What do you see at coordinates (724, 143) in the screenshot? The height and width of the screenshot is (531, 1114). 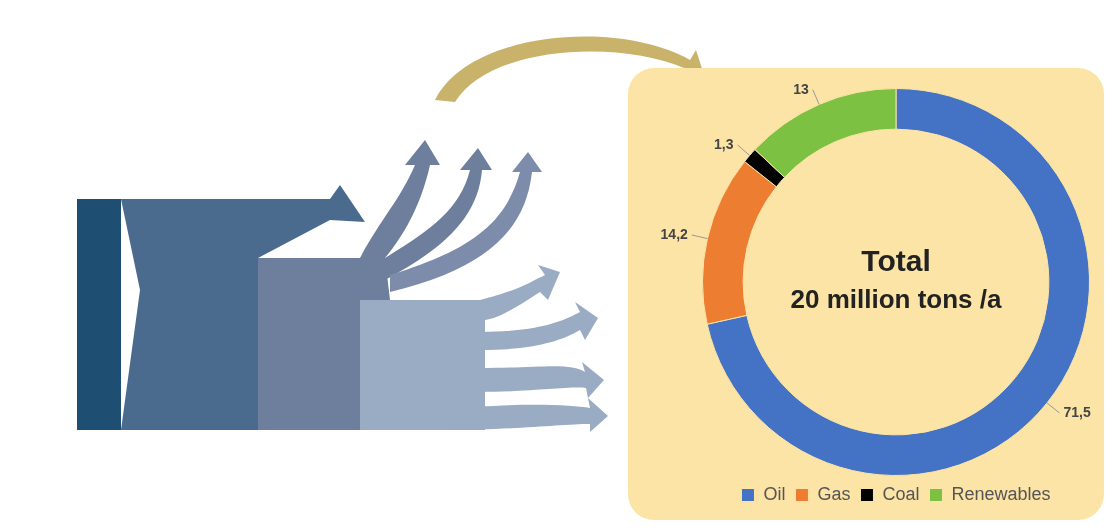 I see `data-label: 1,3` at bounding box center [724, 143].